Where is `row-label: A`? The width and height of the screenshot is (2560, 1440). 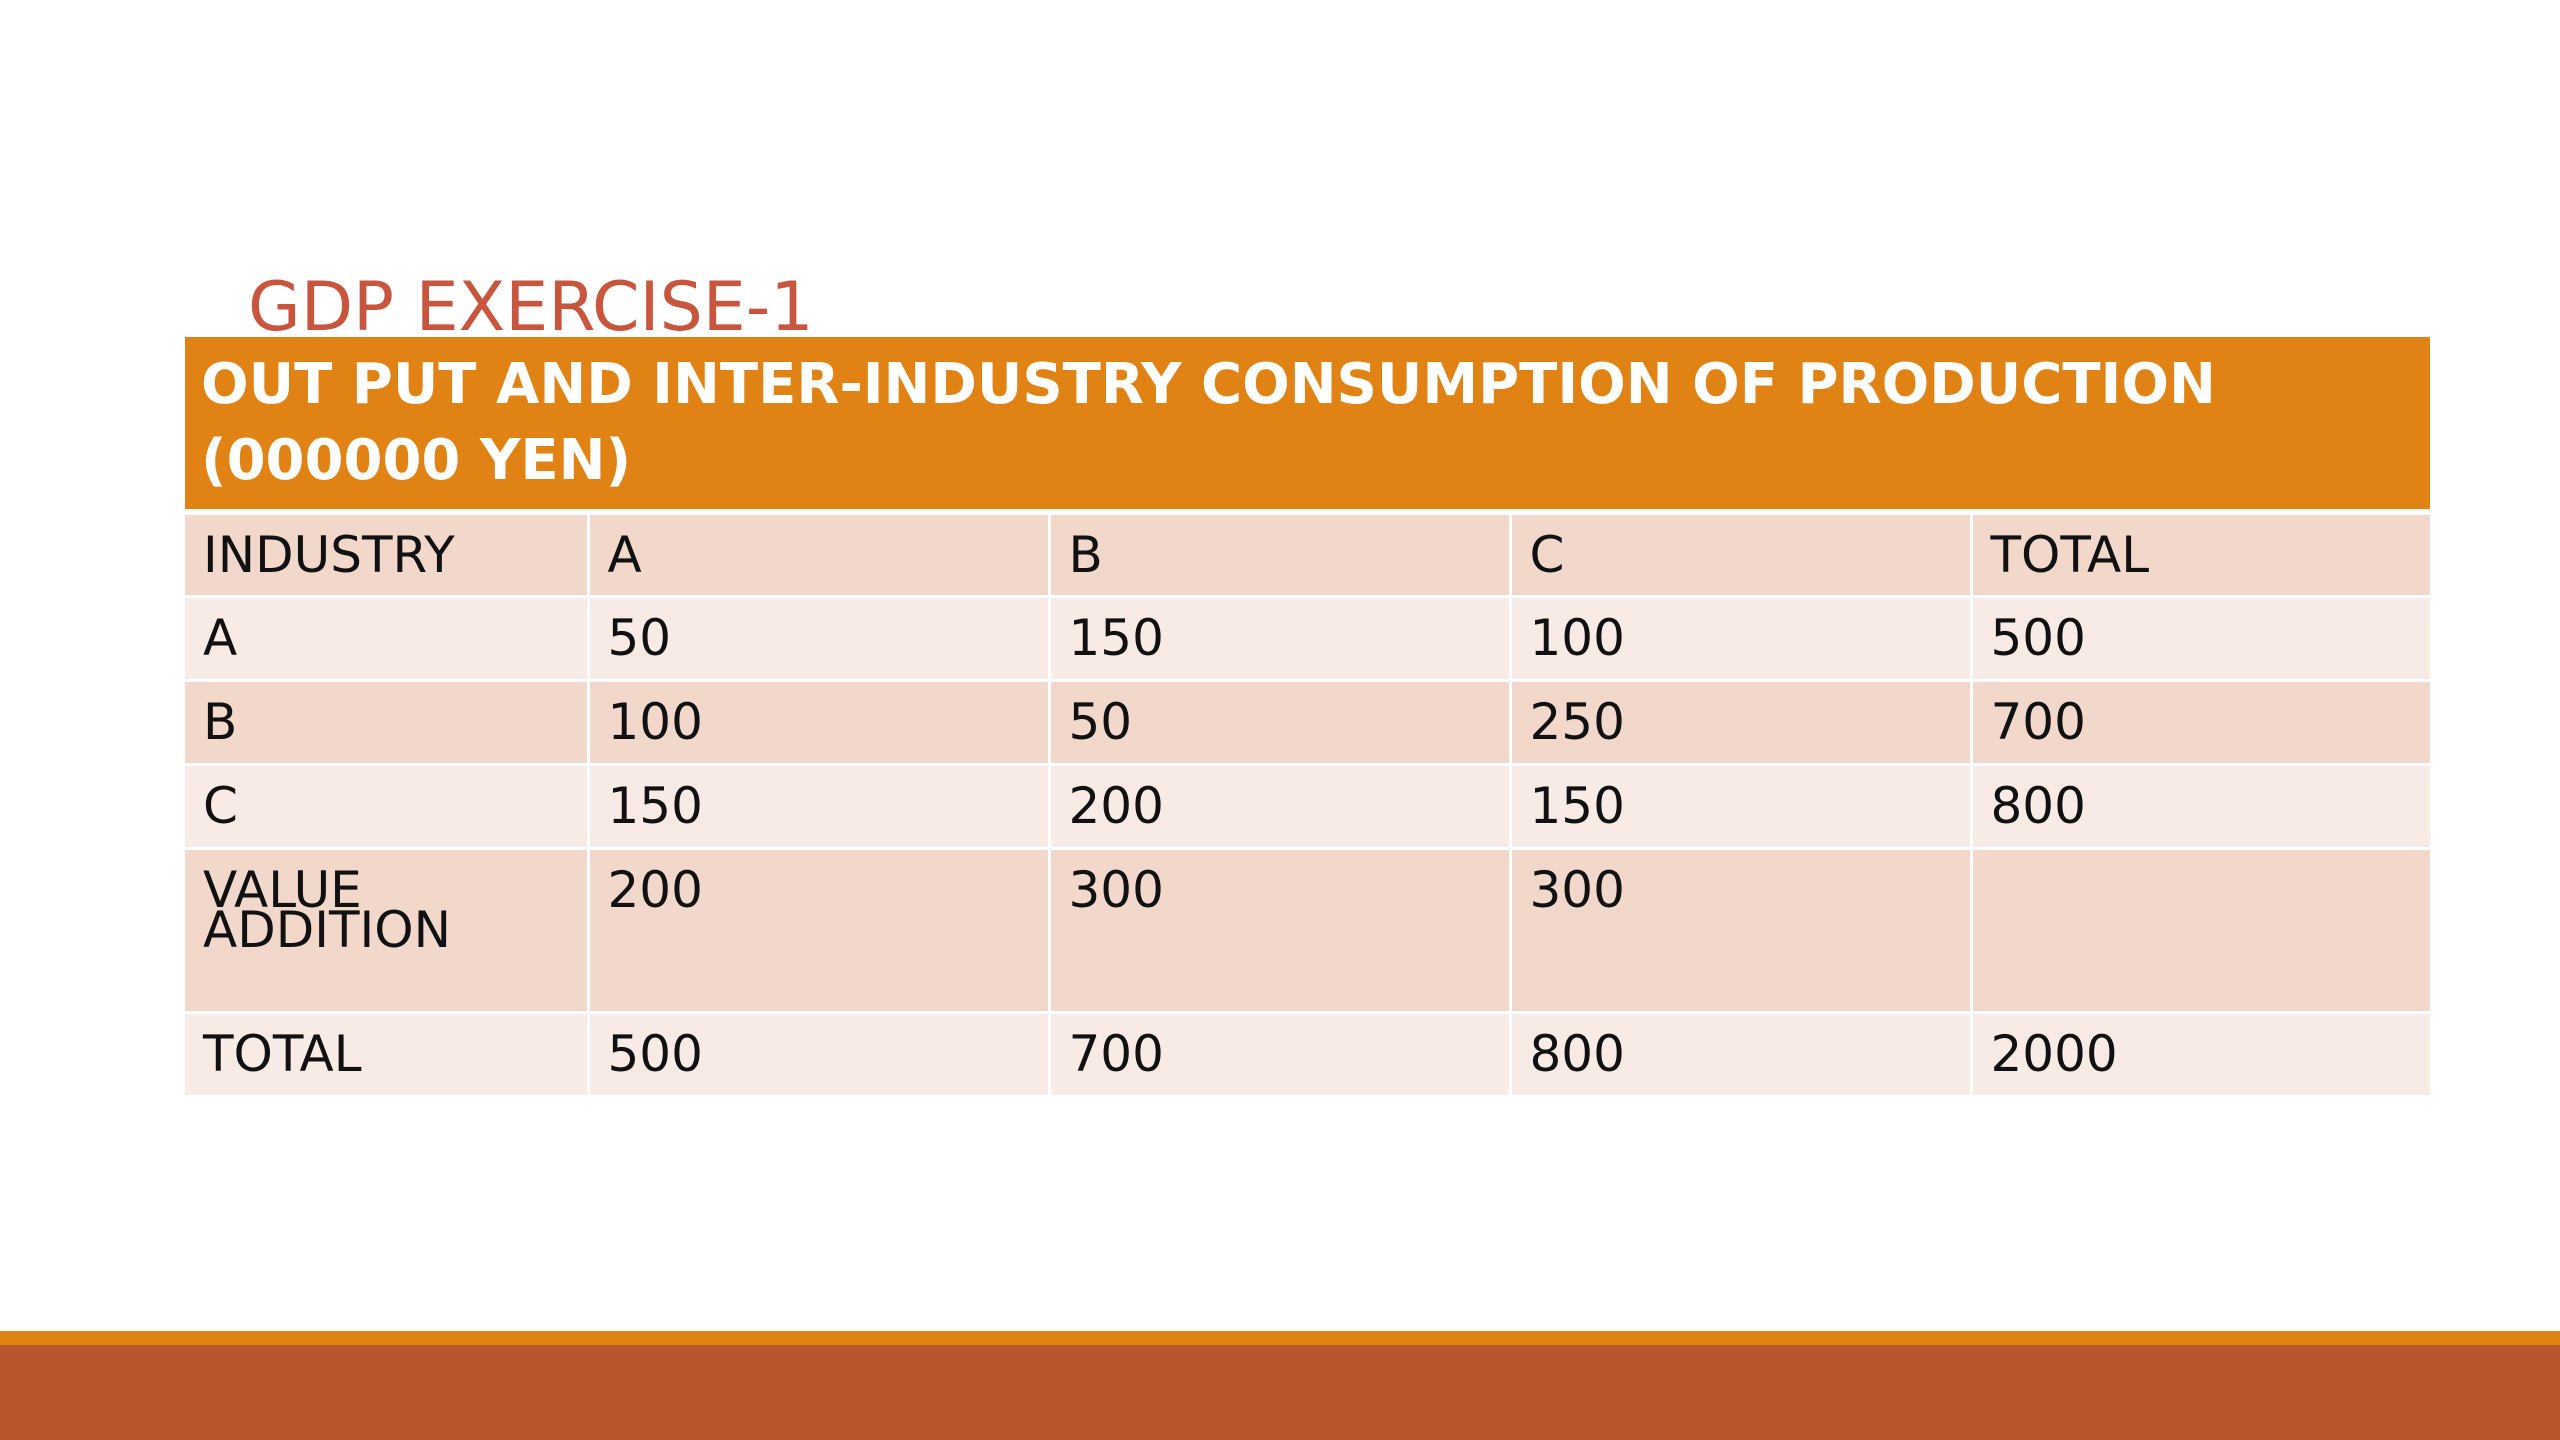
row-label: A is located at coordinates (387, 639).